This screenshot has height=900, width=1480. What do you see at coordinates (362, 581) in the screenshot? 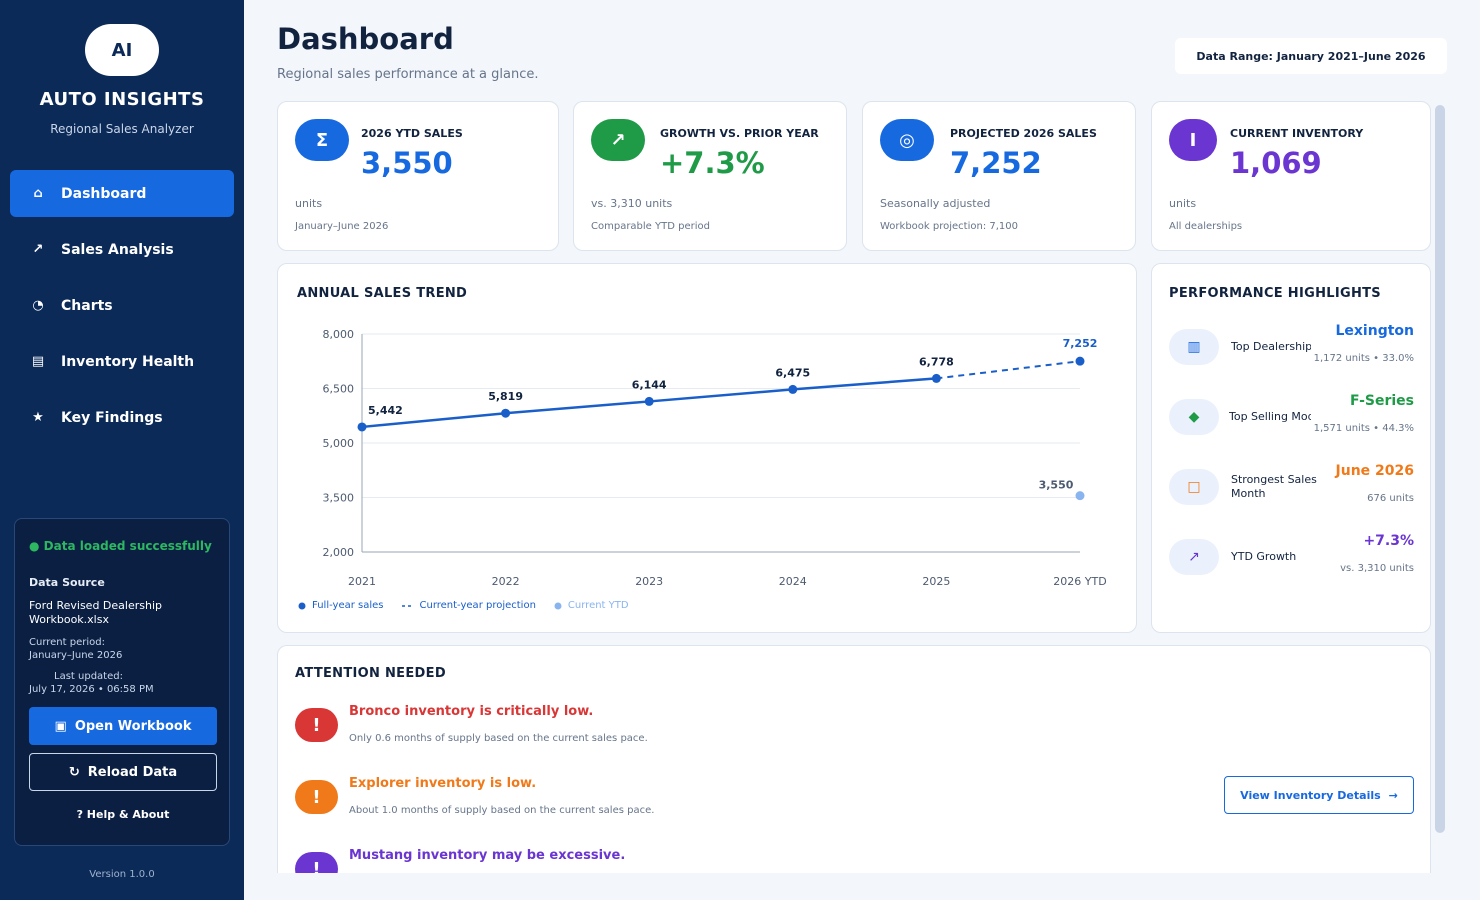
I see `x-tick-label: 2021` at bounding box center [362, 581].